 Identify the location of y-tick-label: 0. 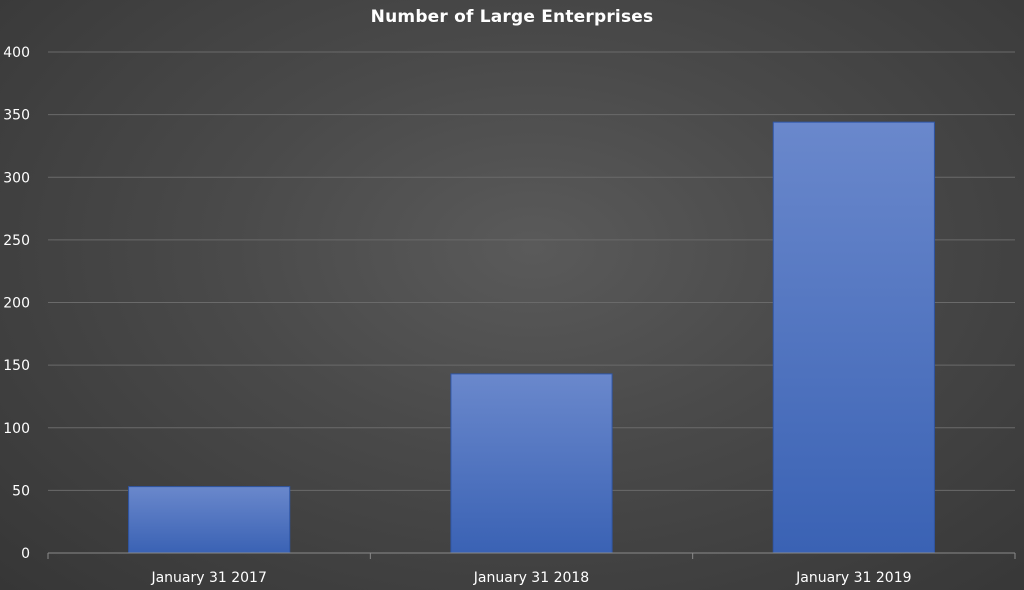
(25, 554).